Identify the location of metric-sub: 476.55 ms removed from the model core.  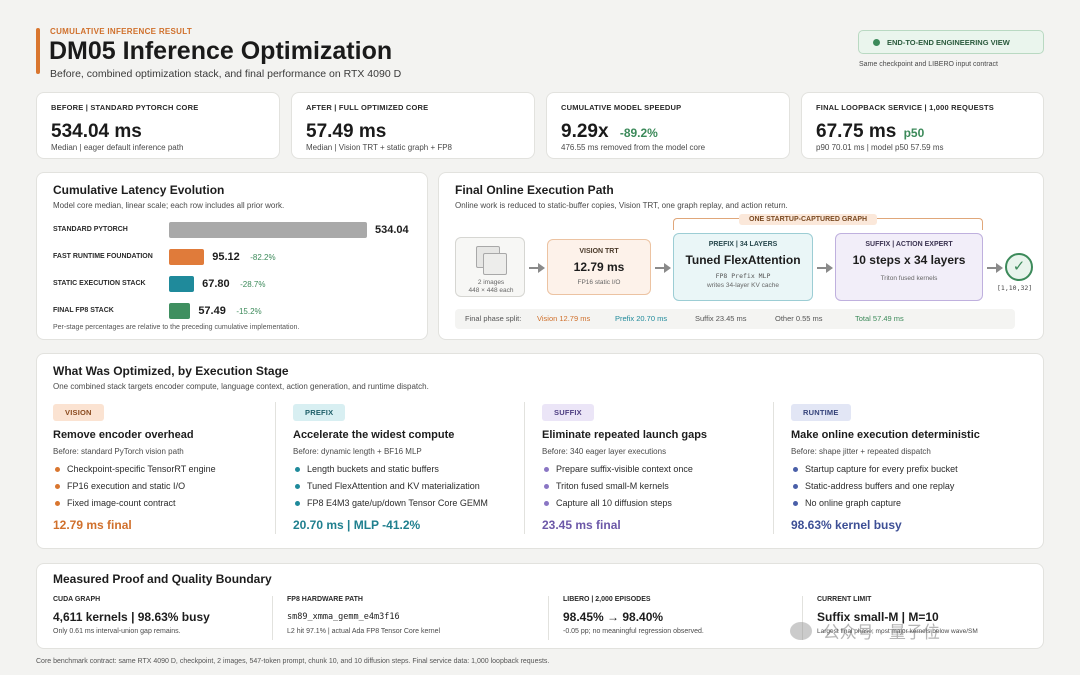
(633, 147).